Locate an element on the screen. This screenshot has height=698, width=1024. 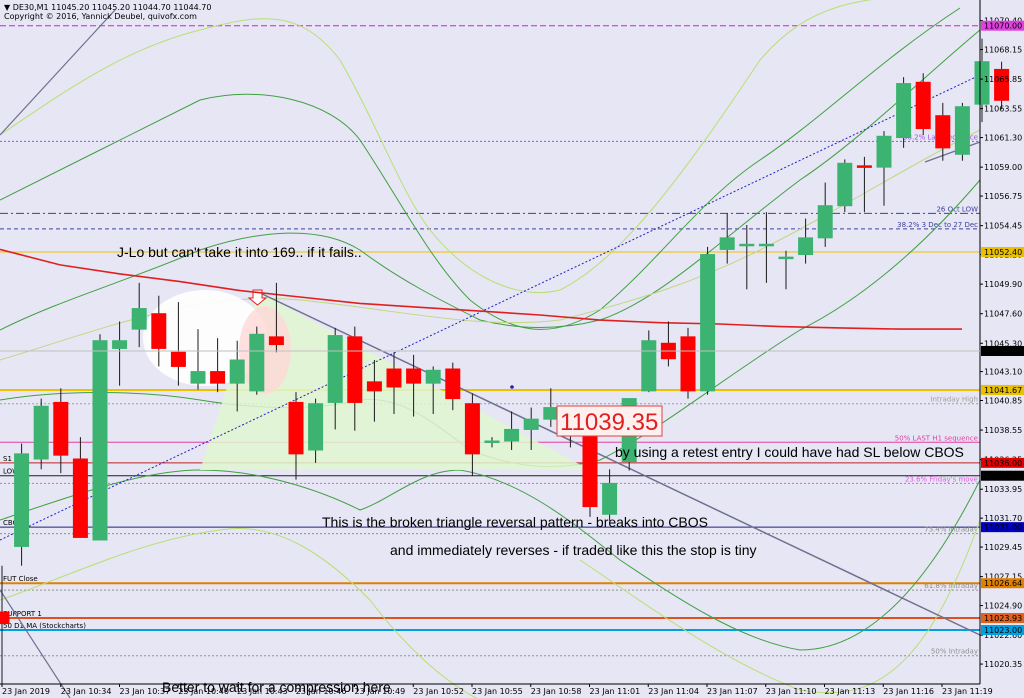
x-tick-label: 23 Jan 10:52 is located at coordinates (438, 691).